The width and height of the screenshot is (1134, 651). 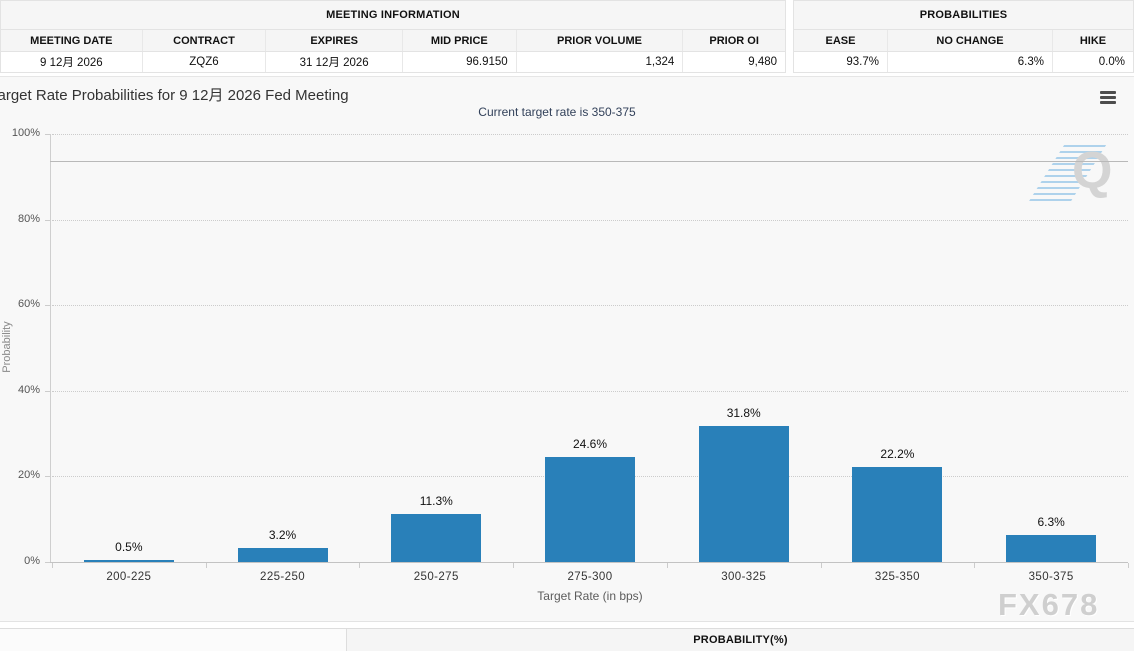 I want to click on y-tick-label-20: 20%, so click(x=28, y=475).